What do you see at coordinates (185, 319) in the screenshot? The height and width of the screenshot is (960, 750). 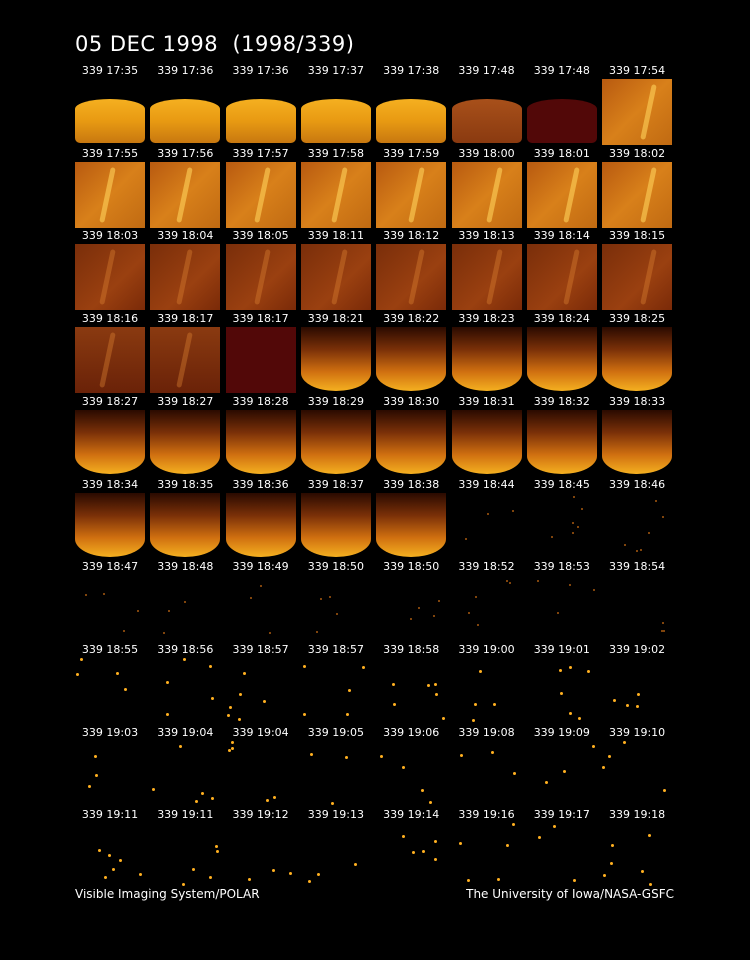 I see `frame-time: 339 18:17` at bounding box center [185, 319].